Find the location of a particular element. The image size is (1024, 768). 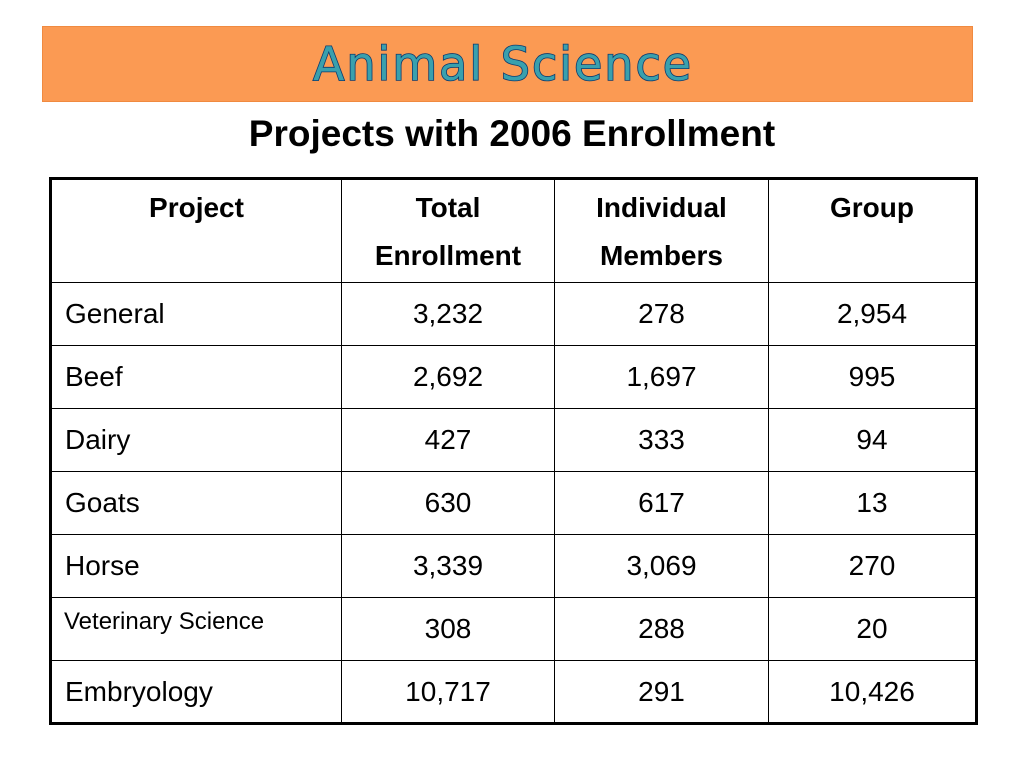

header-total-line1: Total is located at coordinates (448, 207).